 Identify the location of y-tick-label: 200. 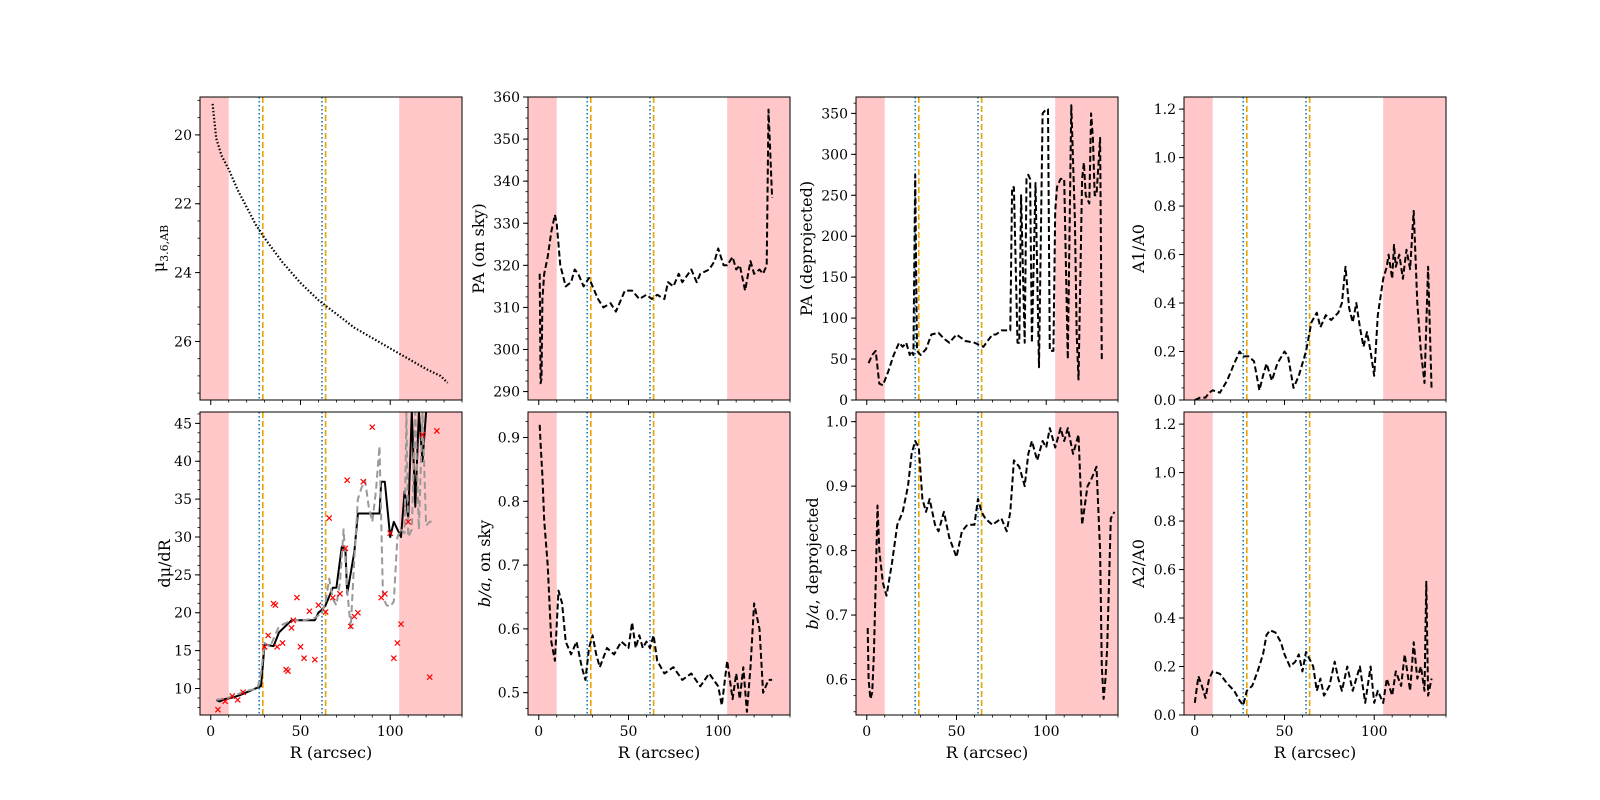
(834, 237).